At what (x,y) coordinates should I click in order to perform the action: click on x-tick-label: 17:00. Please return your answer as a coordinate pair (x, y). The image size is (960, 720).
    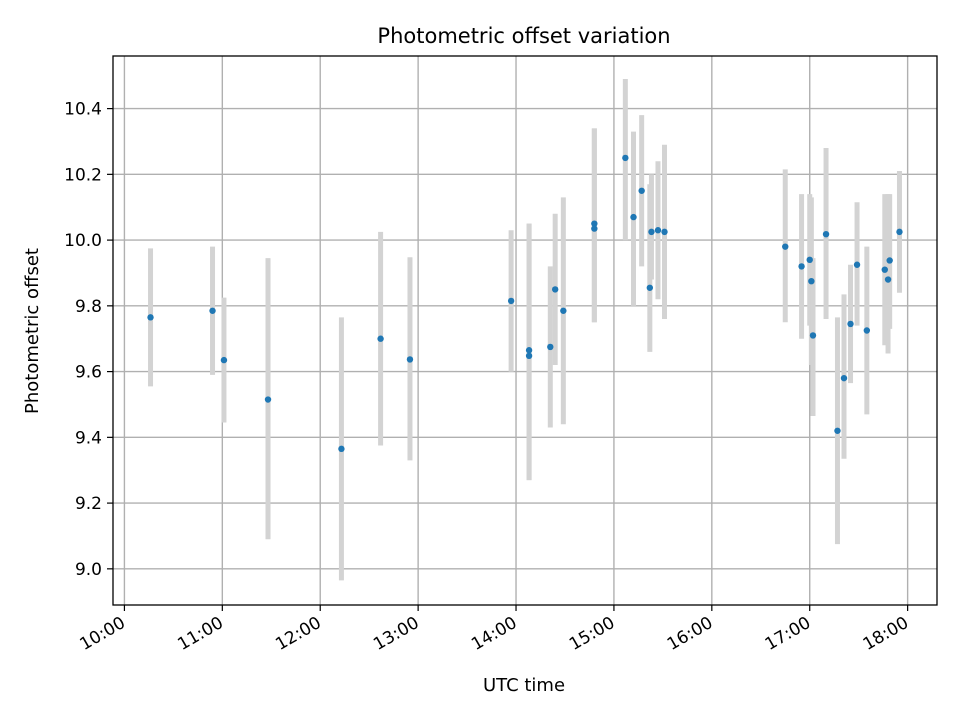
    Looking at the image, I should click on (788, 634).